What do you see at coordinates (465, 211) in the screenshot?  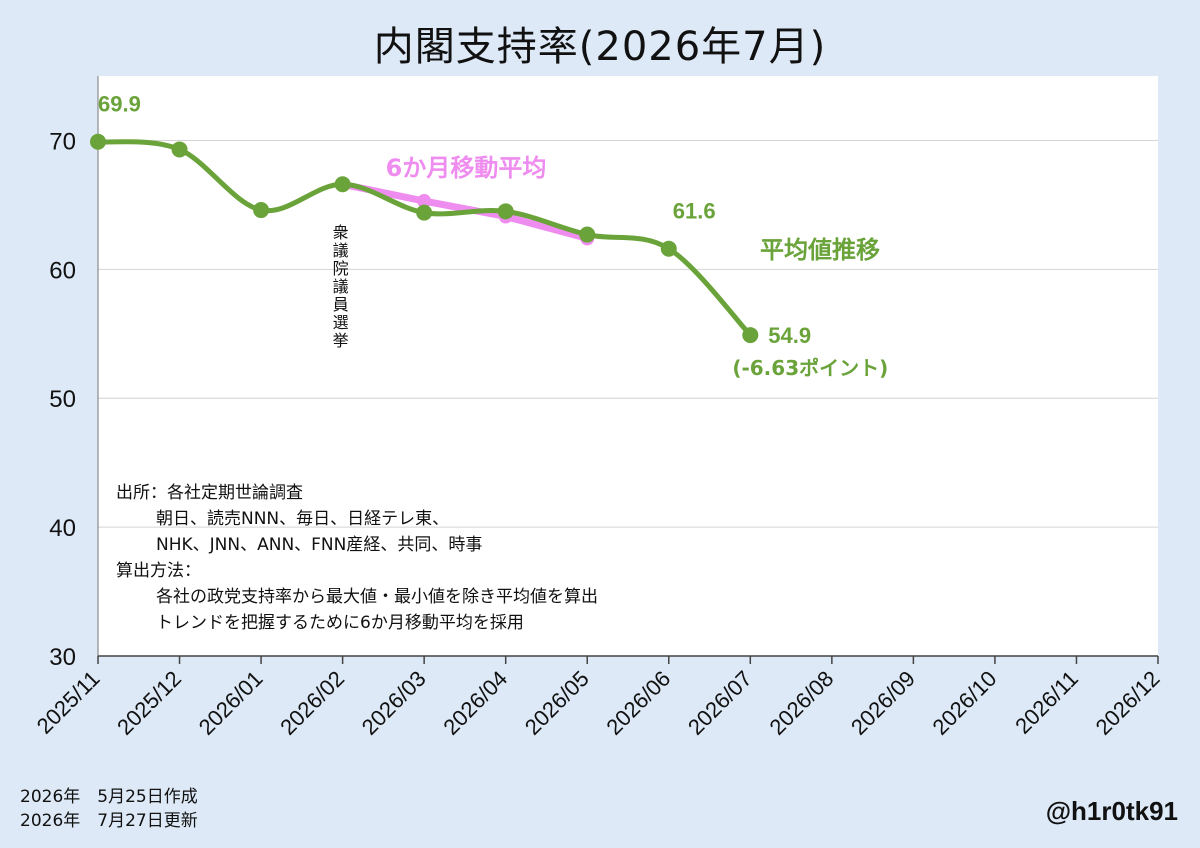 I see `series-line-moving-average` at bounding box center [465, 211].